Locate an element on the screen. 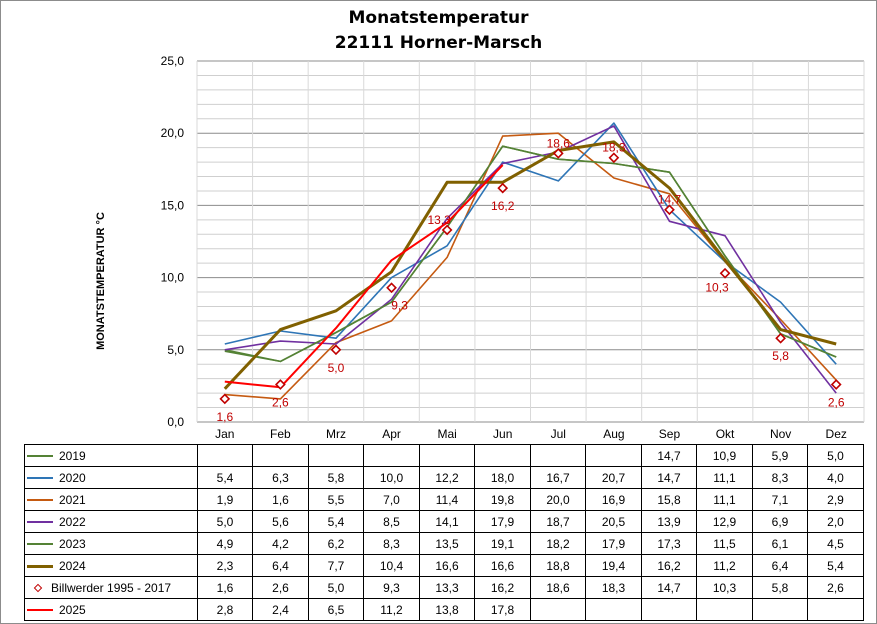 The width and height of the screenshot is (877, 624). table-cell: 2,0 is located at coordinates (835, 521).